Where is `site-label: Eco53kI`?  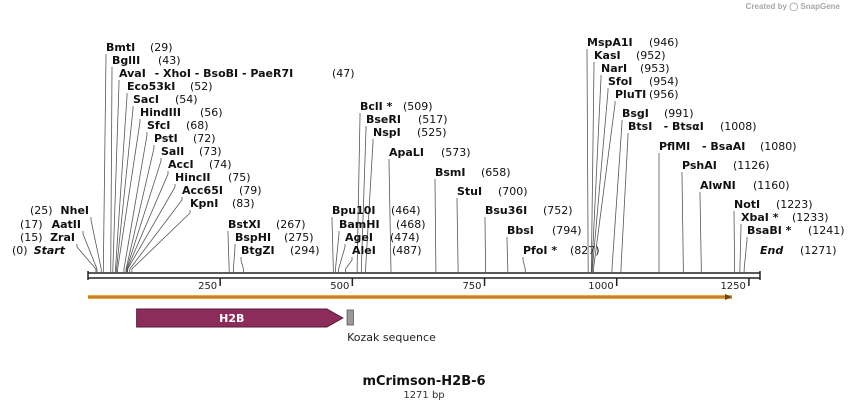
site-label: Eco53kI is located at coordinates (151, 86).